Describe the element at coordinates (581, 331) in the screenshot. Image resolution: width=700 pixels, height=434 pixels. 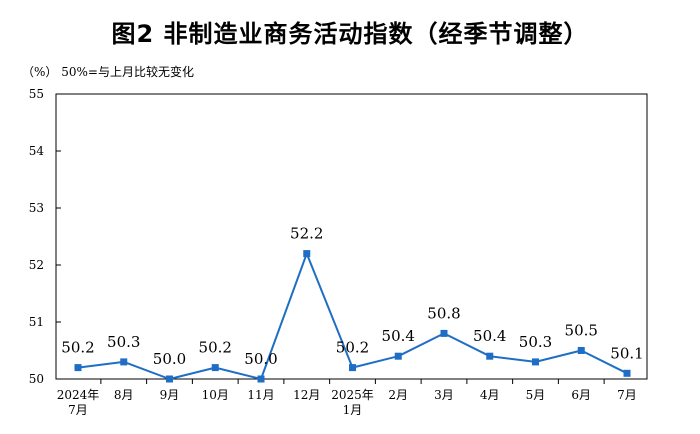
I see `data-label: 50.5` at that location.